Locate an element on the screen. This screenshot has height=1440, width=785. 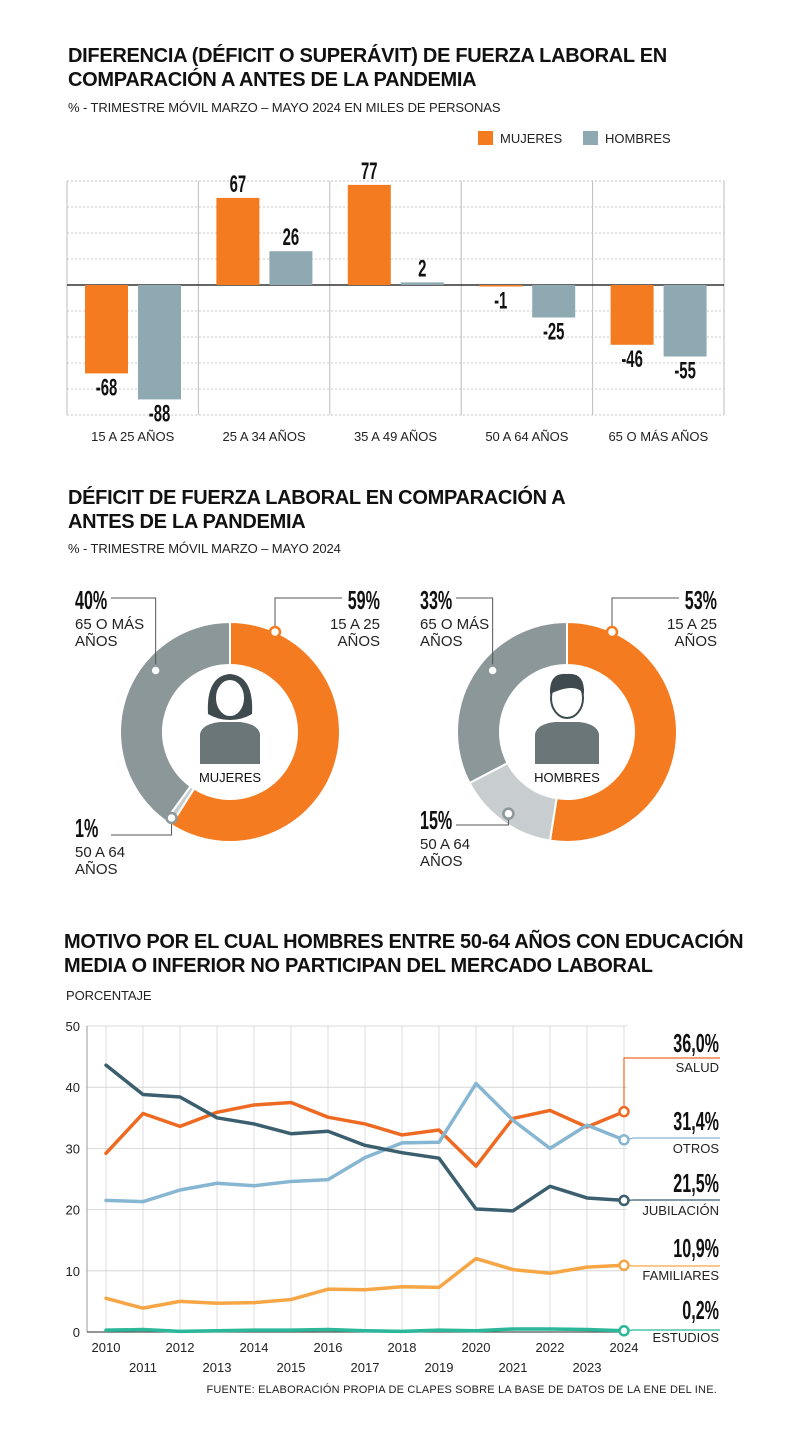
category-label: 15 A 25 AÑOS is located at coordinates (132, 436).